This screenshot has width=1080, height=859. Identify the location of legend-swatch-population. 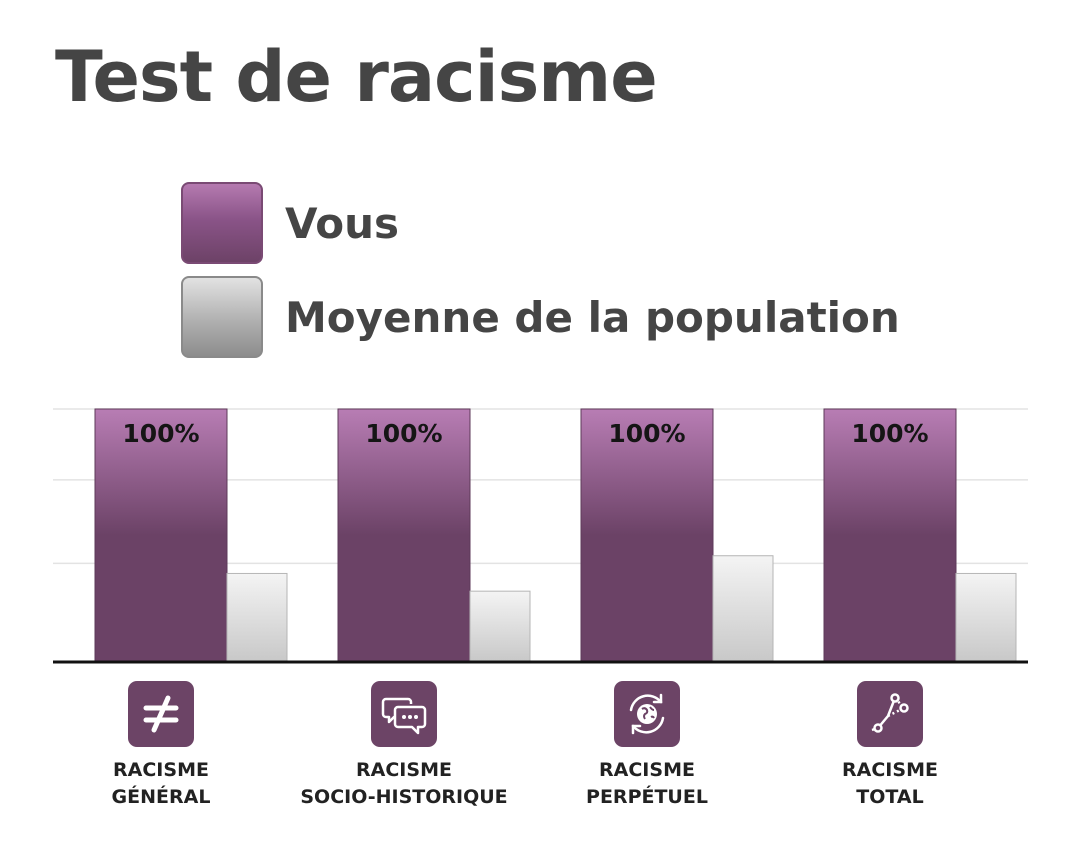
(222, 317).